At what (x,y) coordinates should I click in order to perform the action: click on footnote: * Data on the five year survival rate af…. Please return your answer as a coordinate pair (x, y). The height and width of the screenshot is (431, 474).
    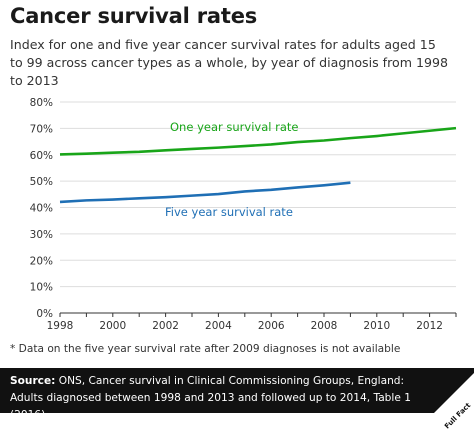
    Looking at the image, I should click on (205, 349).